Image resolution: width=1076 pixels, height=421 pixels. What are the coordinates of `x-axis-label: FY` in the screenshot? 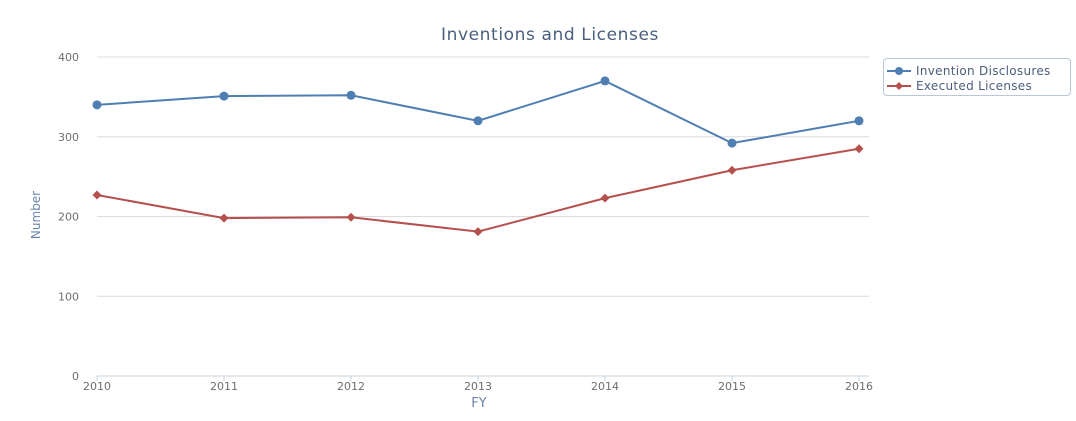 It's located at (478, 403).